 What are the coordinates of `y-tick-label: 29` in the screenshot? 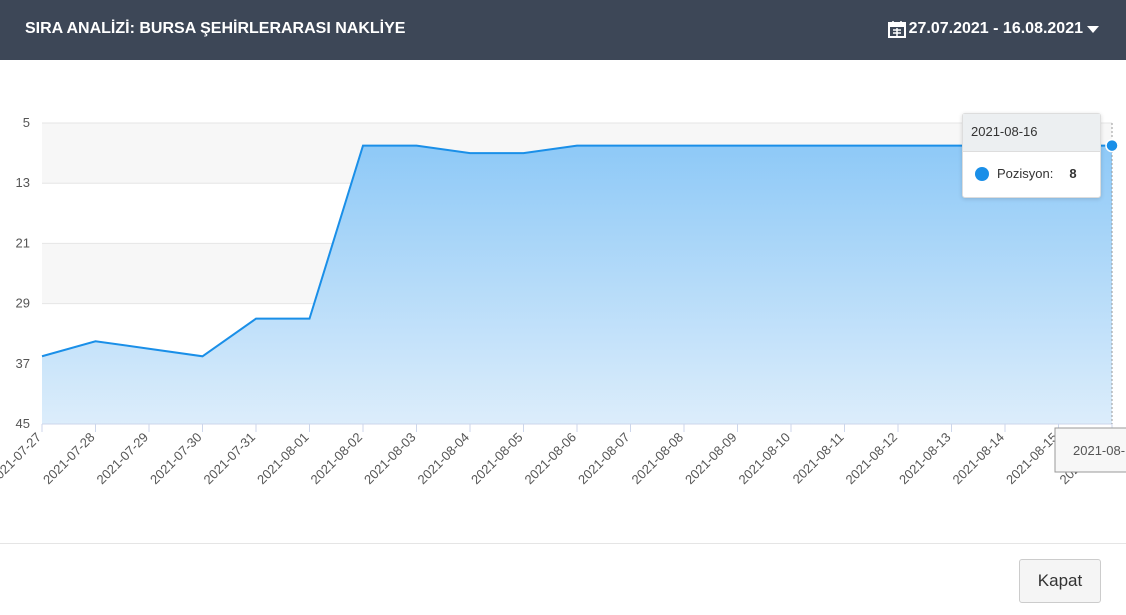 It's located at (23, 303).